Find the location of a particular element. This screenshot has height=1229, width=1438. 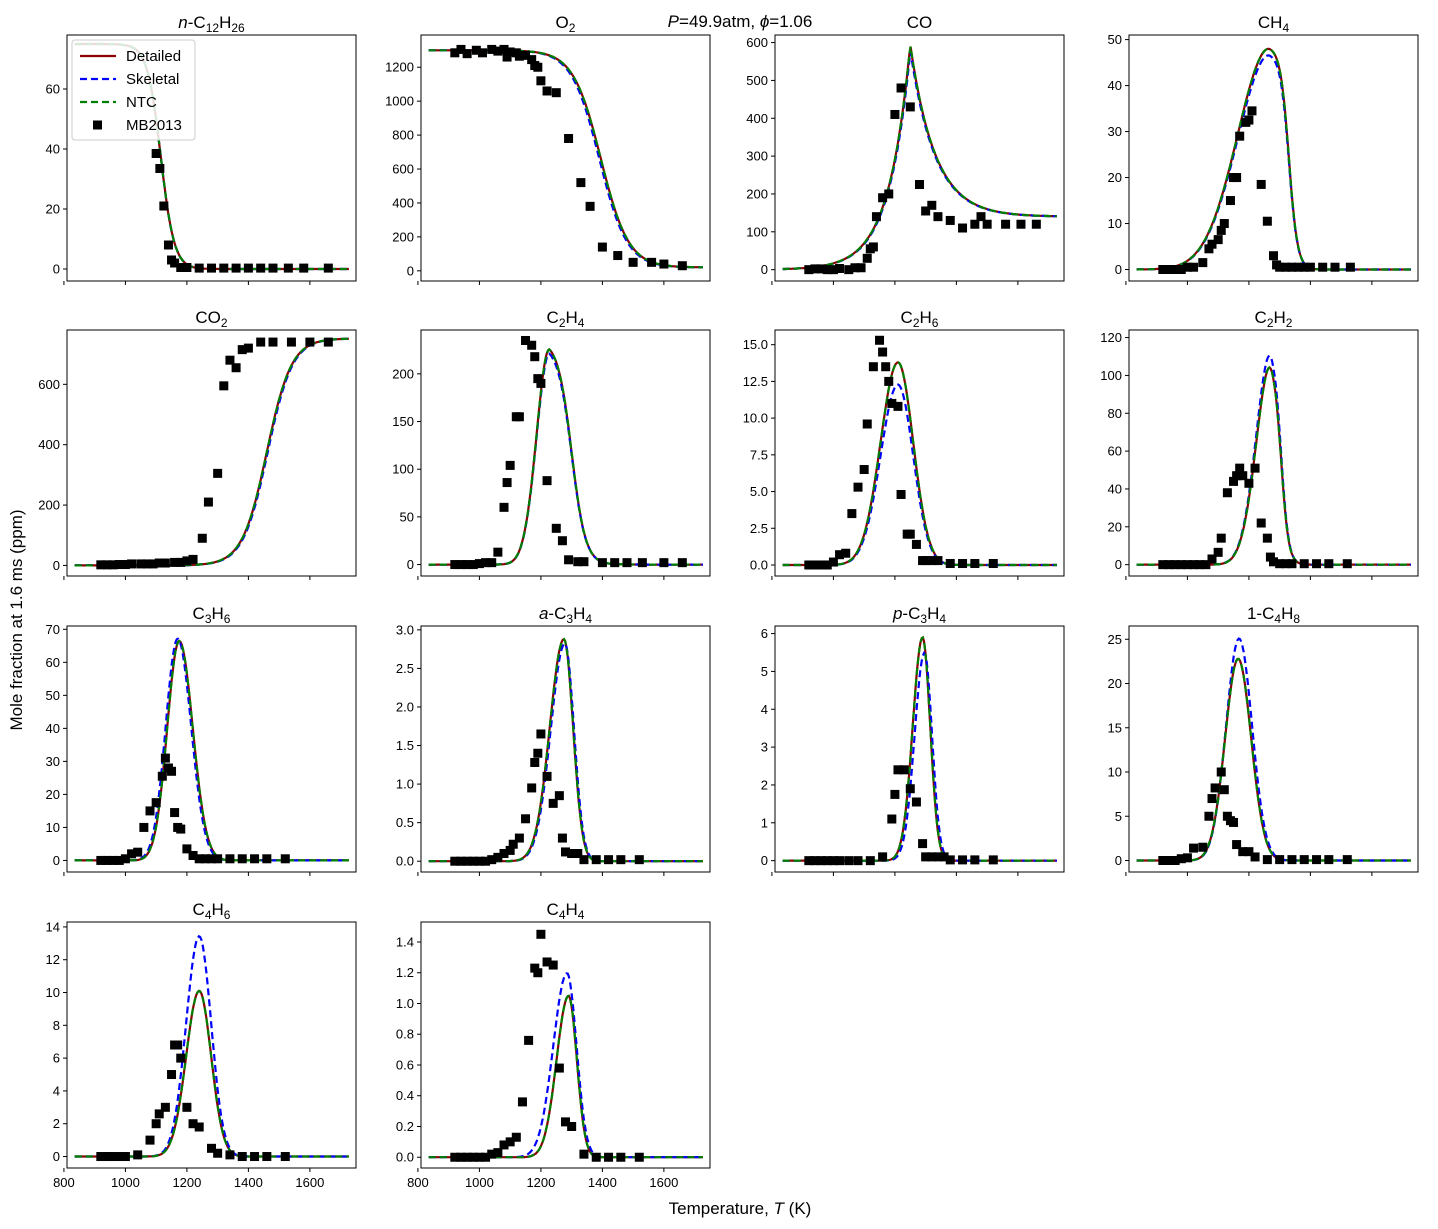

x-tick-label: 1200 is located at coordinates (186, 1182).